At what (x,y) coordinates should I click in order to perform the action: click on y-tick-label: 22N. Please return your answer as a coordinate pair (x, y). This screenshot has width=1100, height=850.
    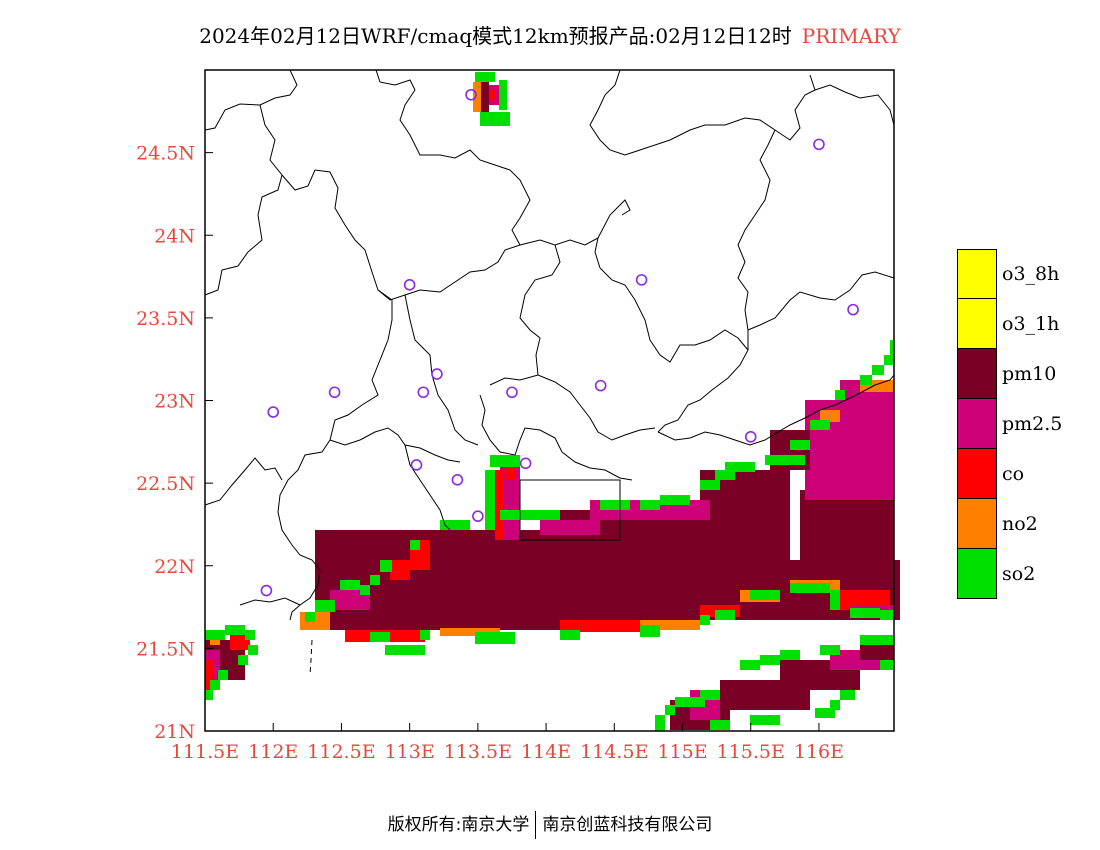
    Looking at the image, I should click on (174, 567).